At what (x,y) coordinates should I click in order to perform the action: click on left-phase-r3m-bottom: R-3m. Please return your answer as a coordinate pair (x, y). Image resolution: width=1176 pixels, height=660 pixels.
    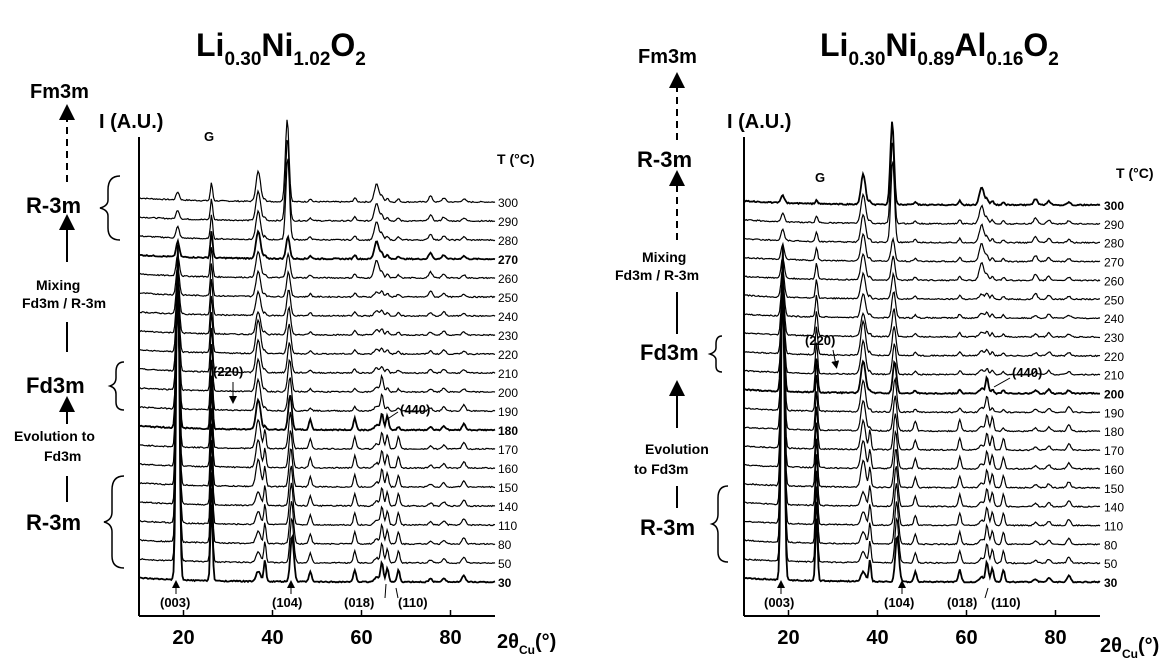
    Looking at the image, I should click on (53, 522).